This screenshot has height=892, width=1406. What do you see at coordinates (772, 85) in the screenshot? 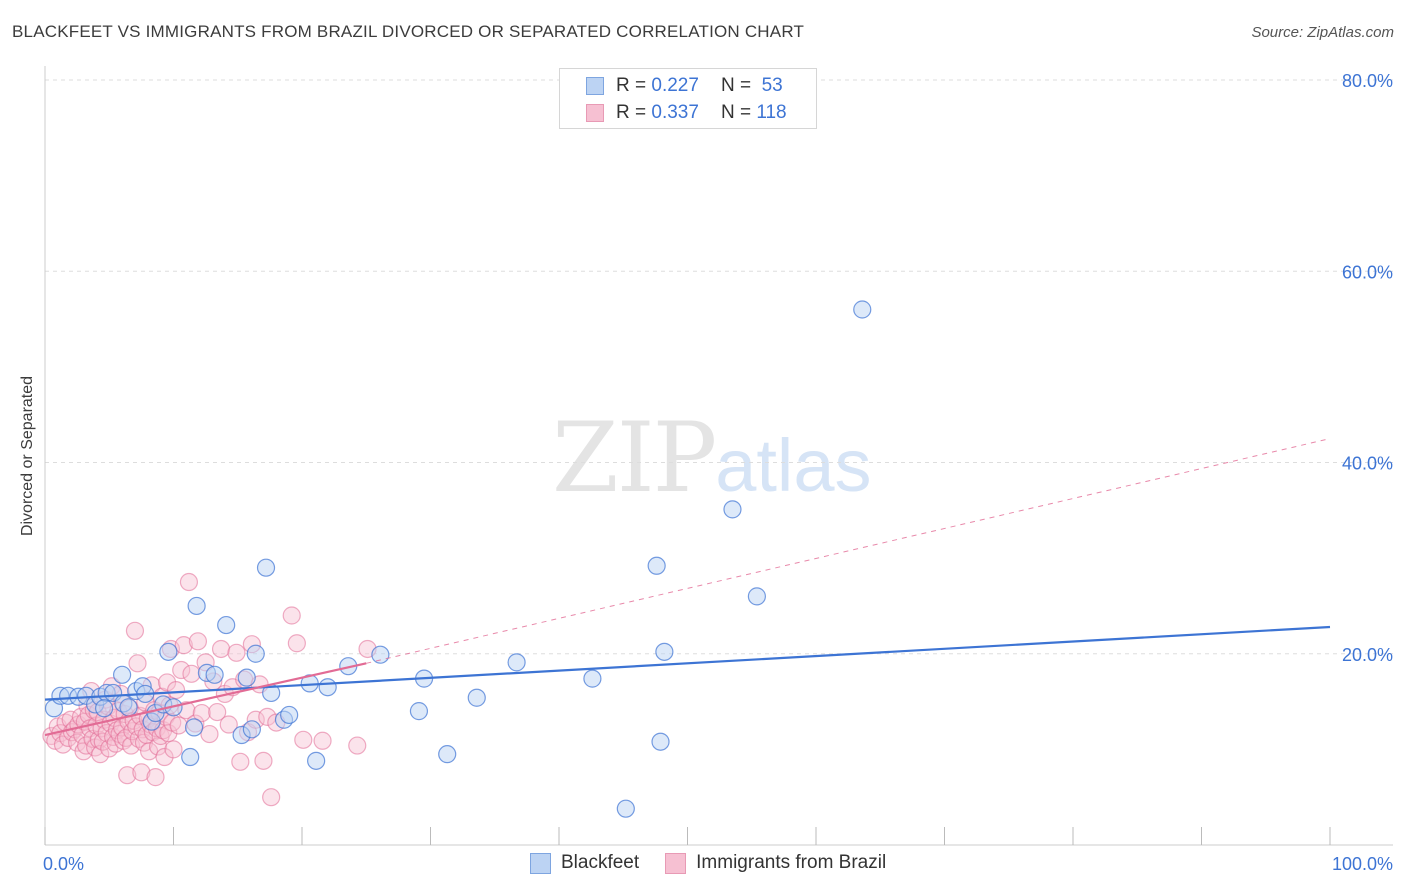
I see `legend-n-value: 53` at bounding box center [772, 85].